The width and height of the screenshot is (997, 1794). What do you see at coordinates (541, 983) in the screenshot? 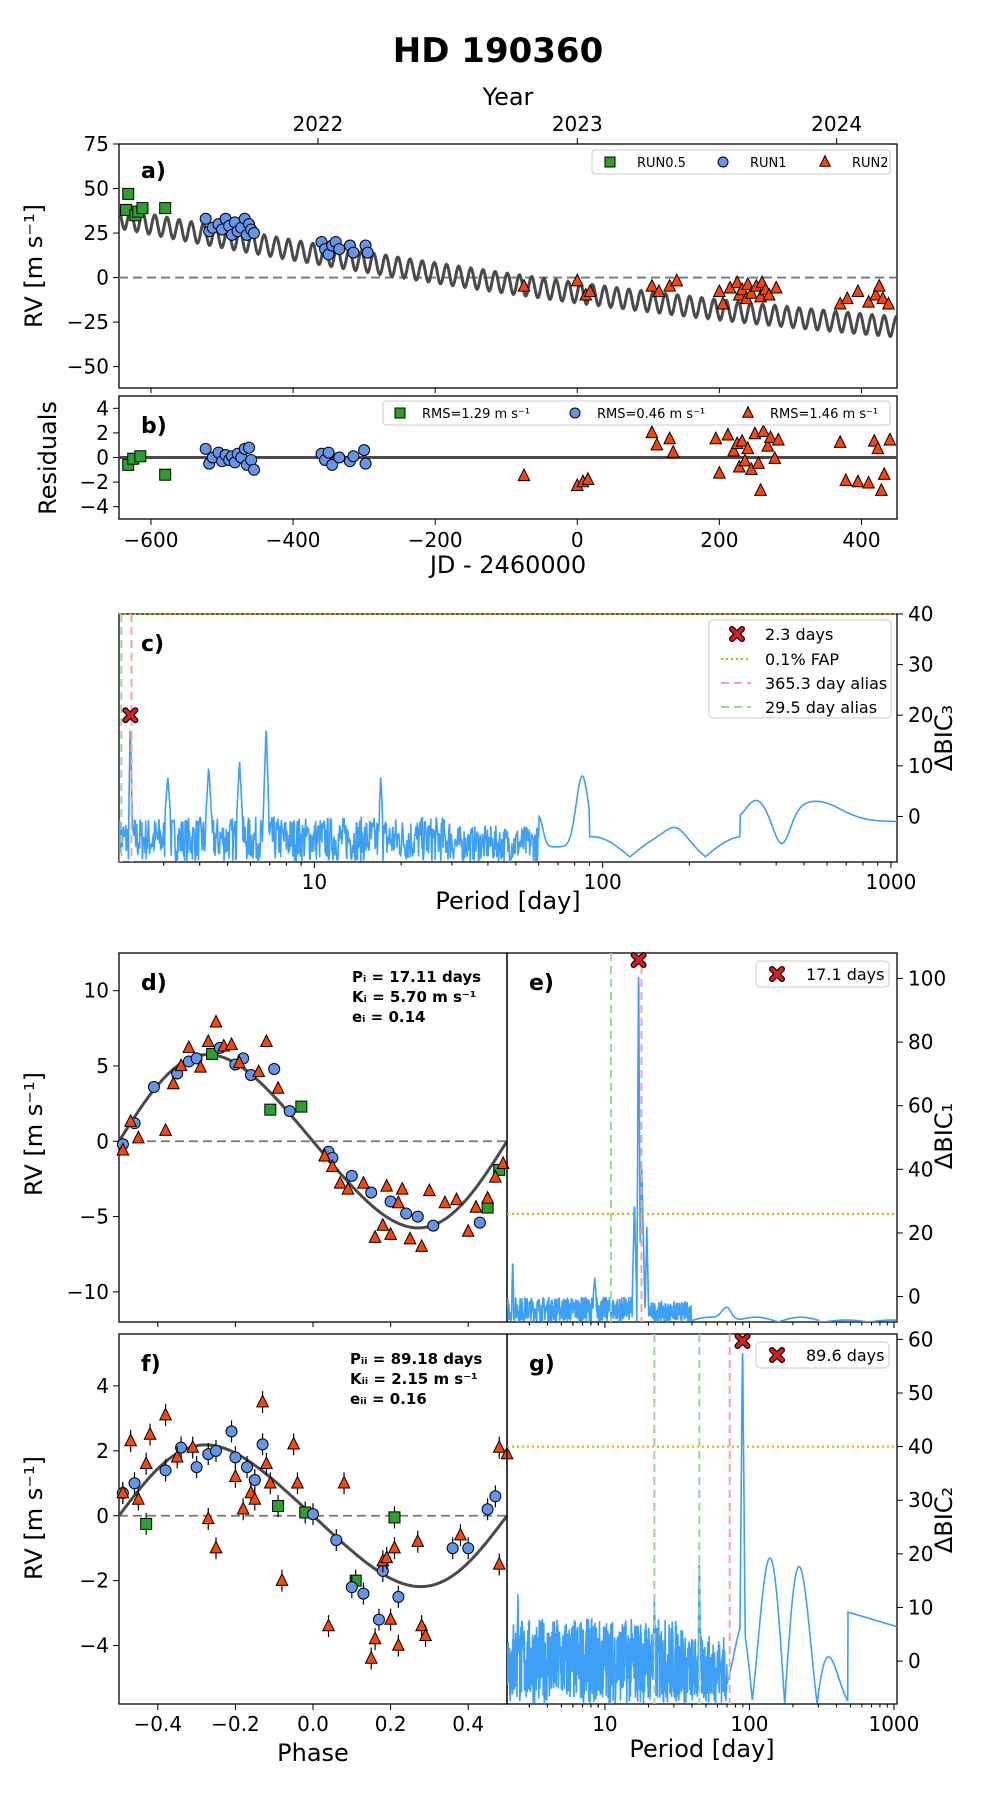
I see `panel-e-label: e)` at bounding box center [541, 983].